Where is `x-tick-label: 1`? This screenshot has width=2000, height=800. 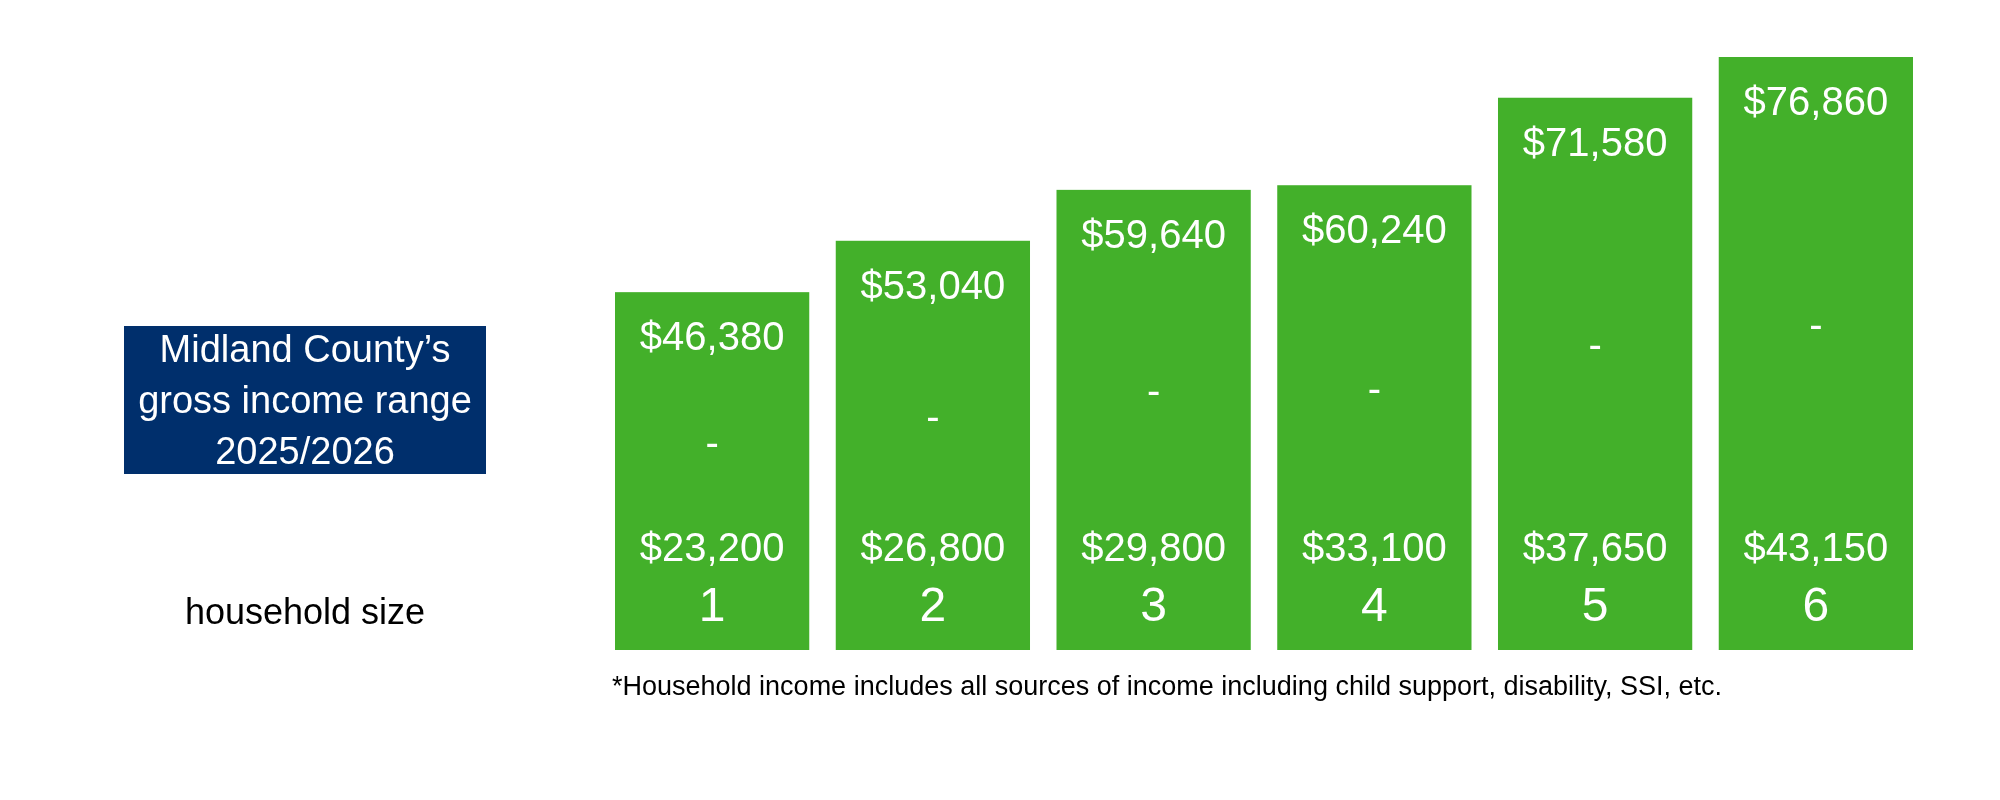
x-tick-label: 1 is located at coordinates (712, 604).